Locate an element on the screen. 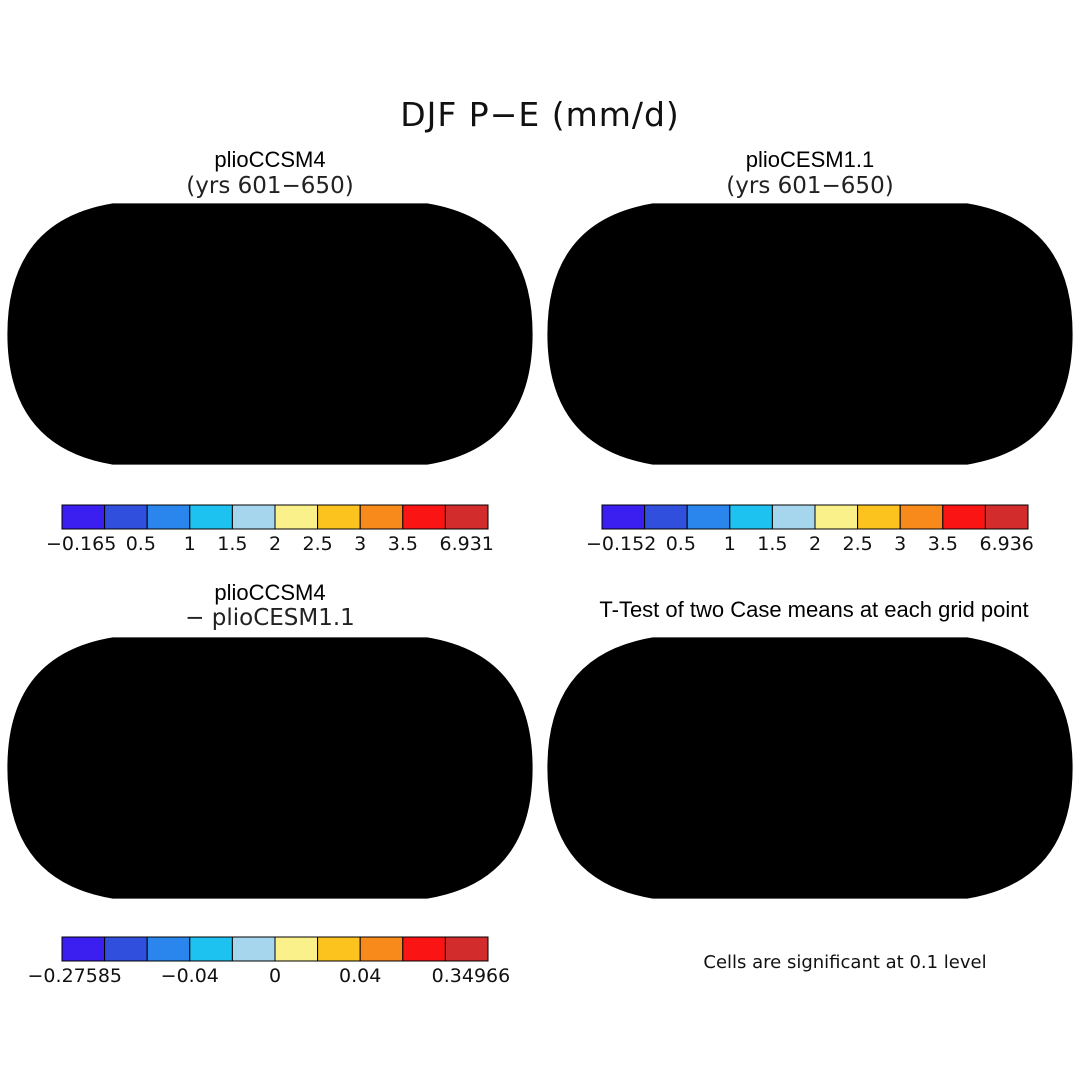 Image resolution: width=1080 pixels, height=1080 pixels. panel-3-title: plioCCSM4 is located at coordinates (270, 592).